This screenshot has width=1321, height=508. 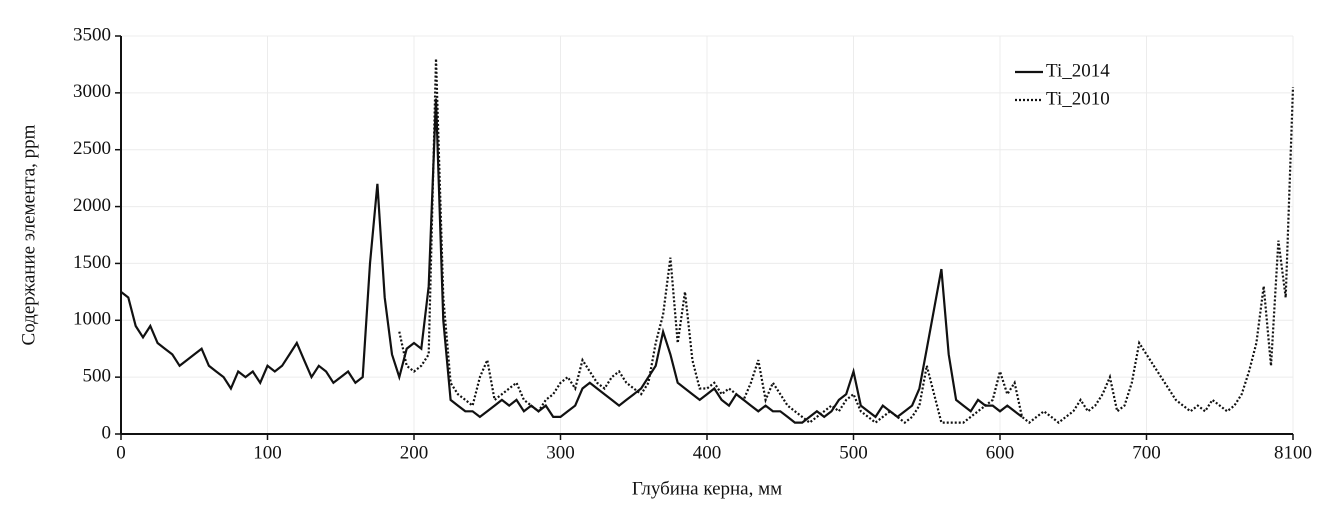 I want to click on x-tick-label: 100, so click(x=267, y=452).